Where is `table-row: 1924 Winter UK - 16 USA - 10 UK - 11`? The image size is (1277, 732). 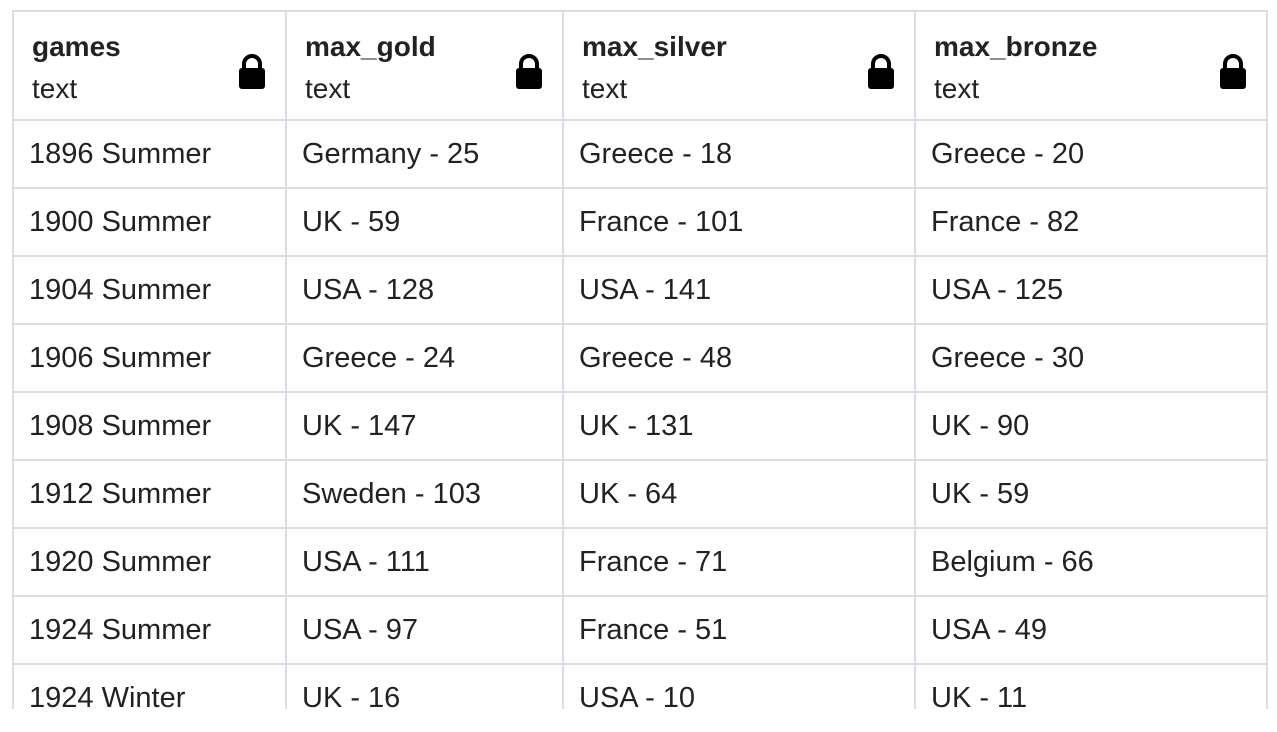
table-row: 1924 Winter UK - 16 USA - 10 UK - 11 is located at coordinates (640, 686).